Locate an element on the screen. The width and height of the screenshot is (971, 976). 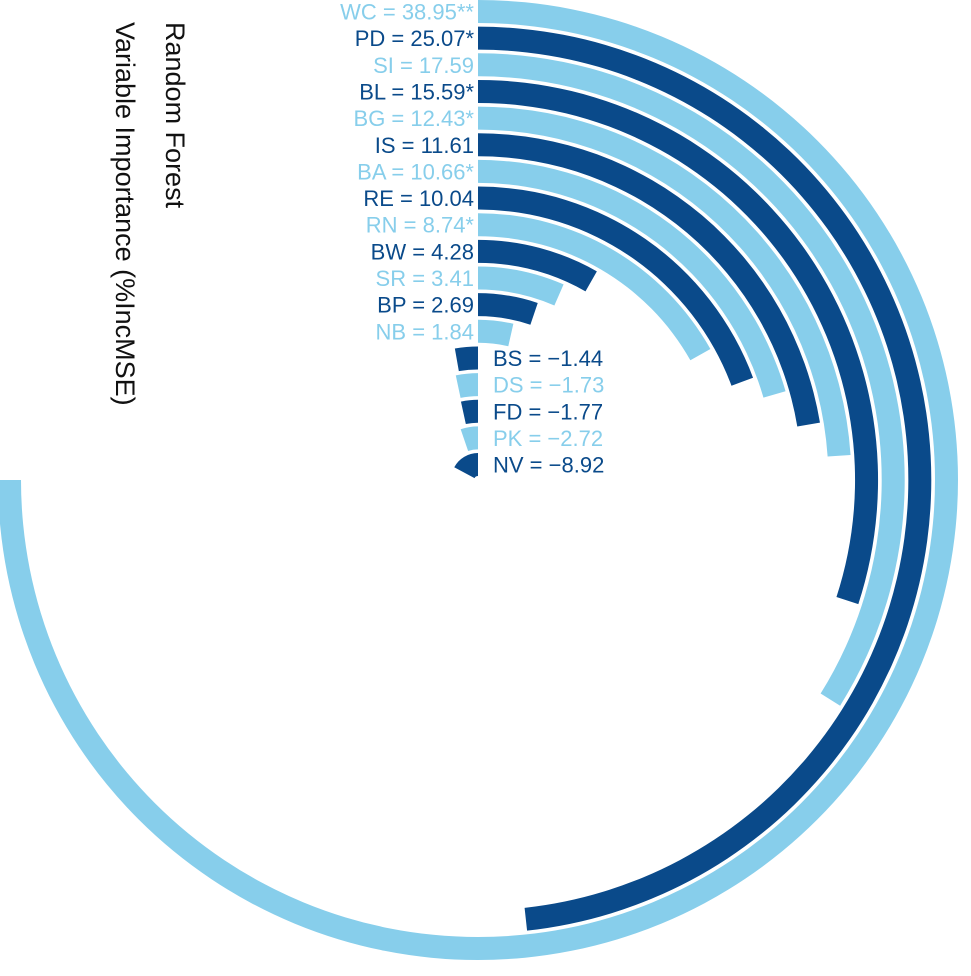
bar-label-bs: BS = −1.44 is located at coordinates (548, 358).